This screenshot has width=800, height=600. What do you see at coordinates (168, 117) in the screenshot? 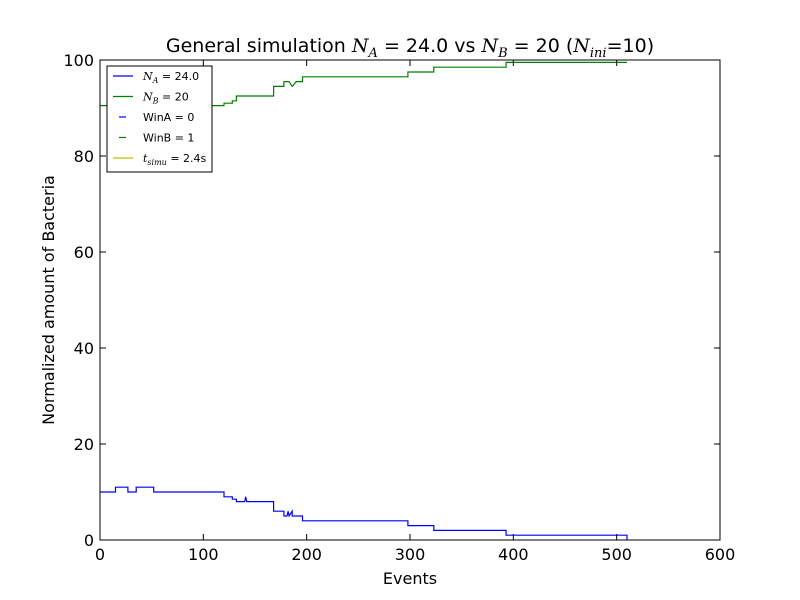
I see `legend-label: WinA = 0` at bounding box center [168, 117].